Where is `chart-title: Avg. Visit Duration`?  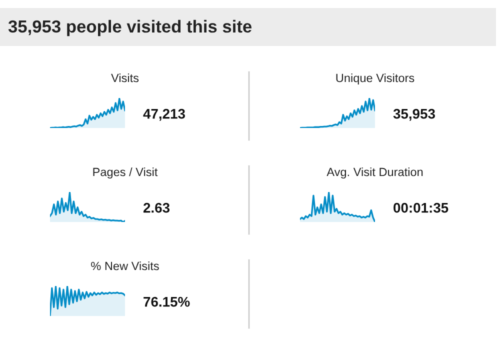
chart-title: Avg. Visit Duration is located at coordinates (374, 173).